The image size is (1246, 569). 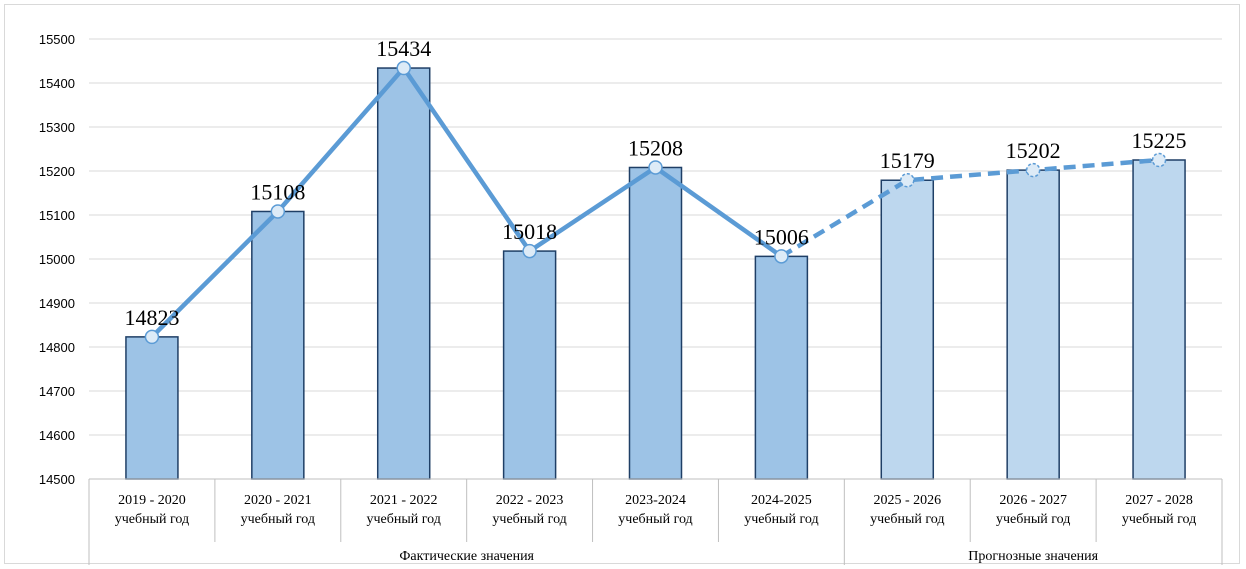 What do you see at coordinates (655, 500) in the screenshot?
I see `x-tick-label: 2023-2024` at bounding box center [655, 500].